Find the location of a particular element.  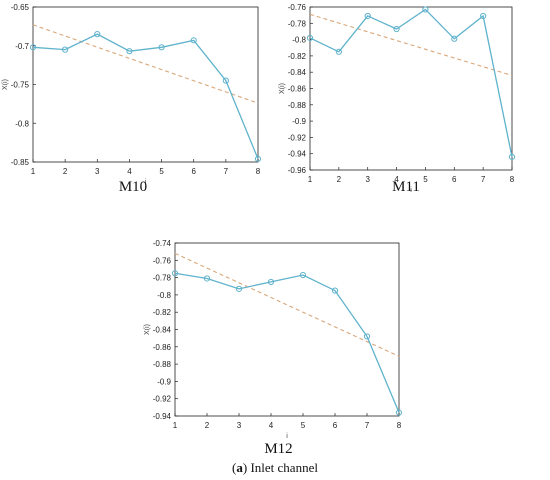

y-tick-label: -0.74 is located at coordinates (162, 243).